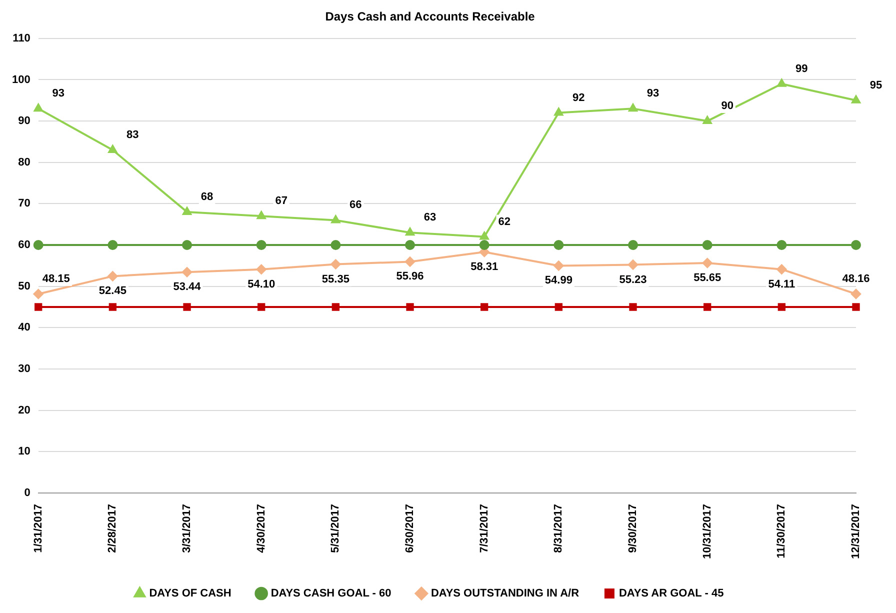 Image resolution: width=896 pixels, height=613 pixels. What do you see at coordinates (262, 284) in the screenshot?
I see `data-label: 54.10` at bounding box center [262, 284].